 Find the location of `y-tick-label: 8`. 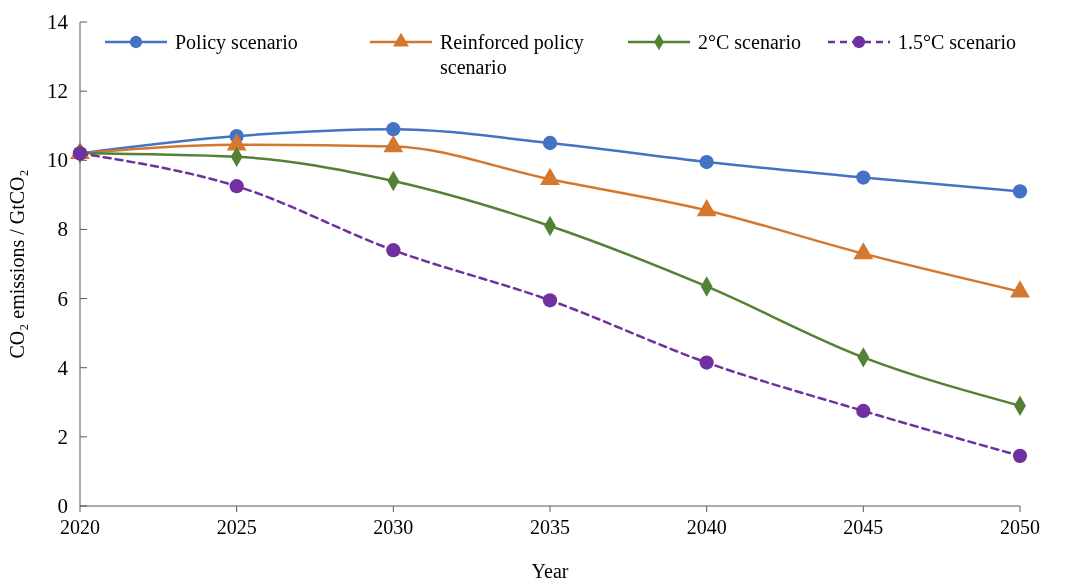

y-tick-label: 8 is located at coordinates (62, 229).